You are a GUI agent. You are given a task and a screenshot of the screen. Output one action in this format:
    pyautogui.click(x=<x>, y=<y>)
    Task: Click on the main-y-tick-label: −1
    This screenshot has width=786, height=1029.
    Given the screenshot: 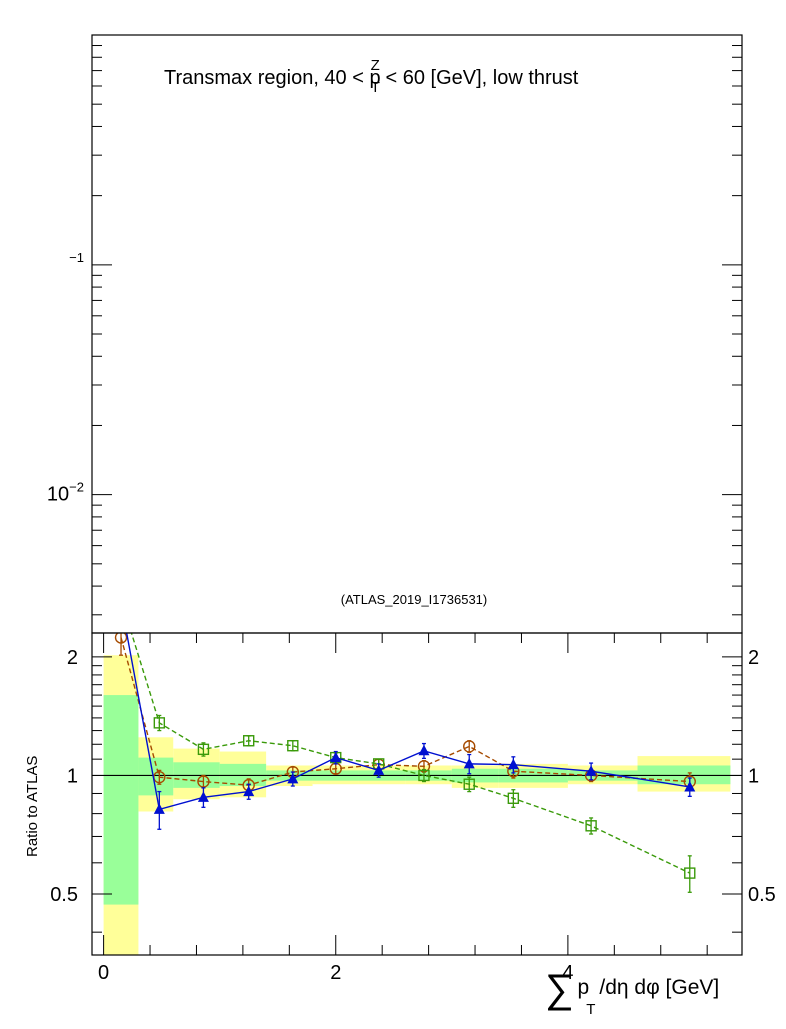 What is the action you would take?
    pyautogui.click(x=76, y=257)
    